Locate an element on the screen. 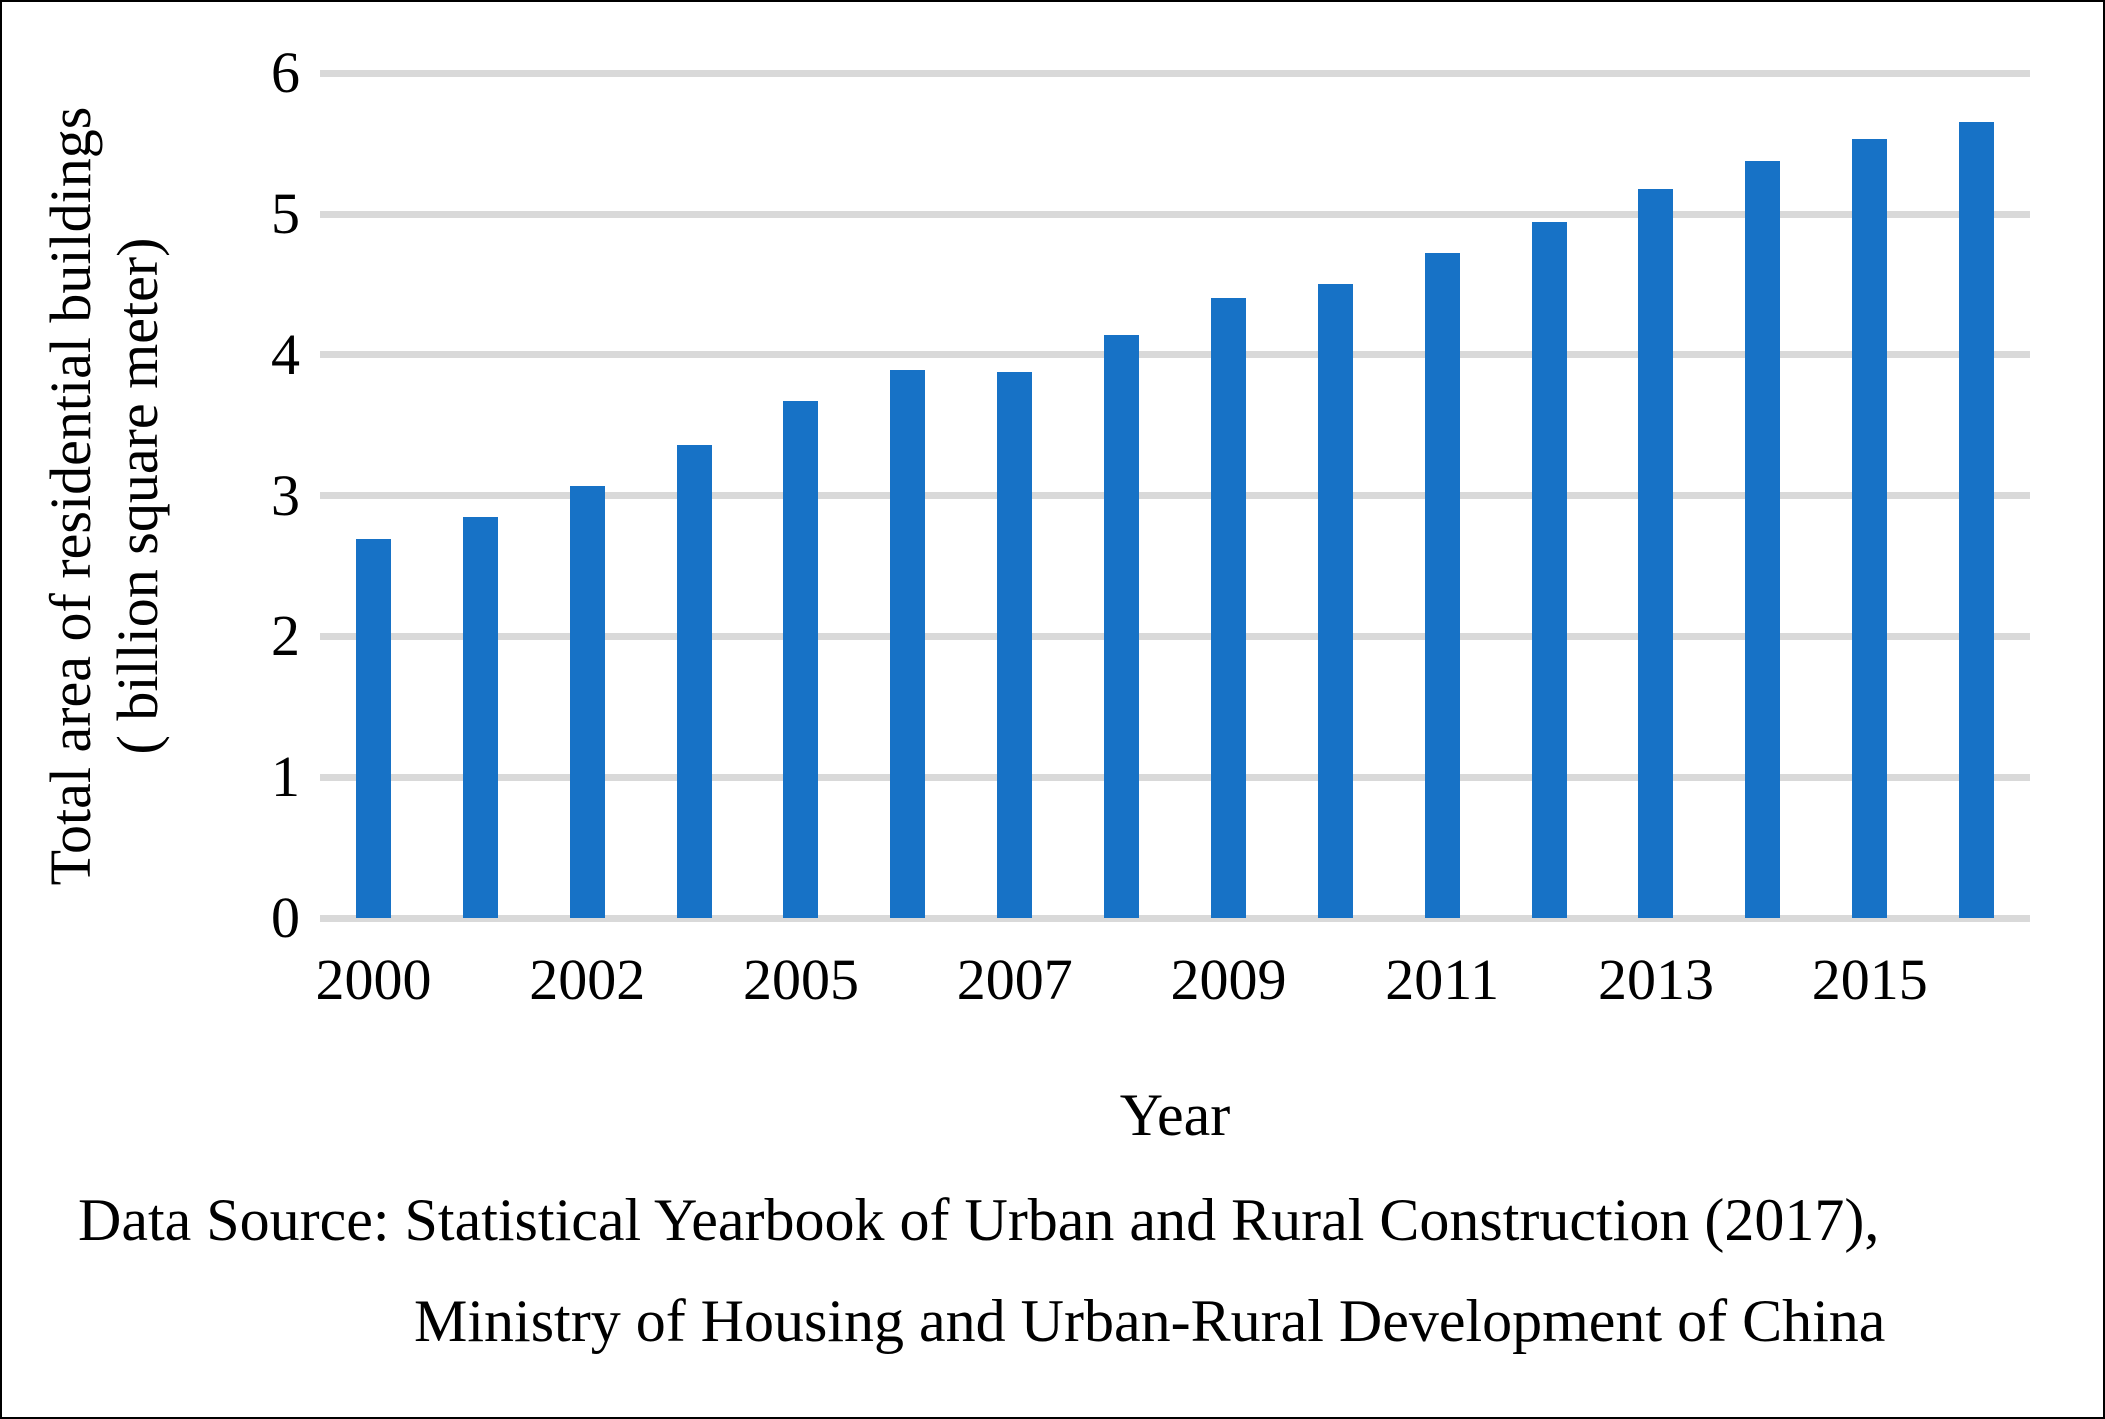  x-tick-label-2013: 2013 is located at coordinates (1655, 979).